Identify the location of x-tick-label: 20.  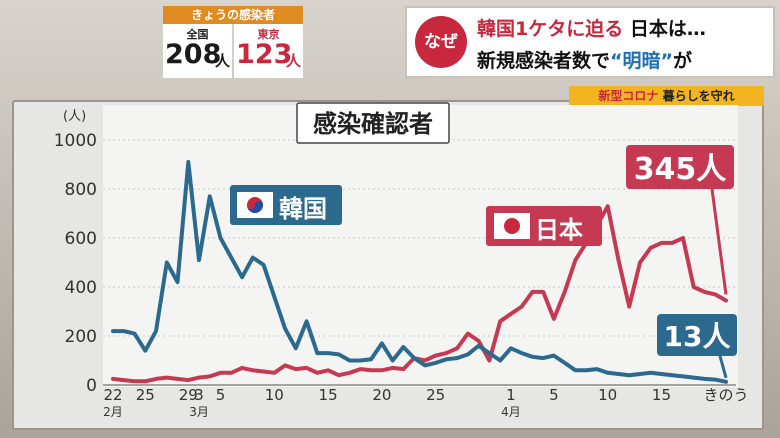
(381, 395).